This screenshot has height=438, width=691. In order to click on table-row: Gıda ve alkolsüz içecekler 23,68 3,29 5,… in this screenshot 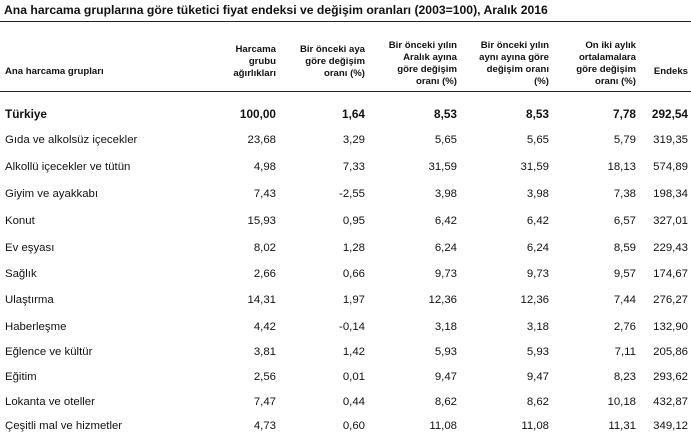, I will do `click(345, 147)`.